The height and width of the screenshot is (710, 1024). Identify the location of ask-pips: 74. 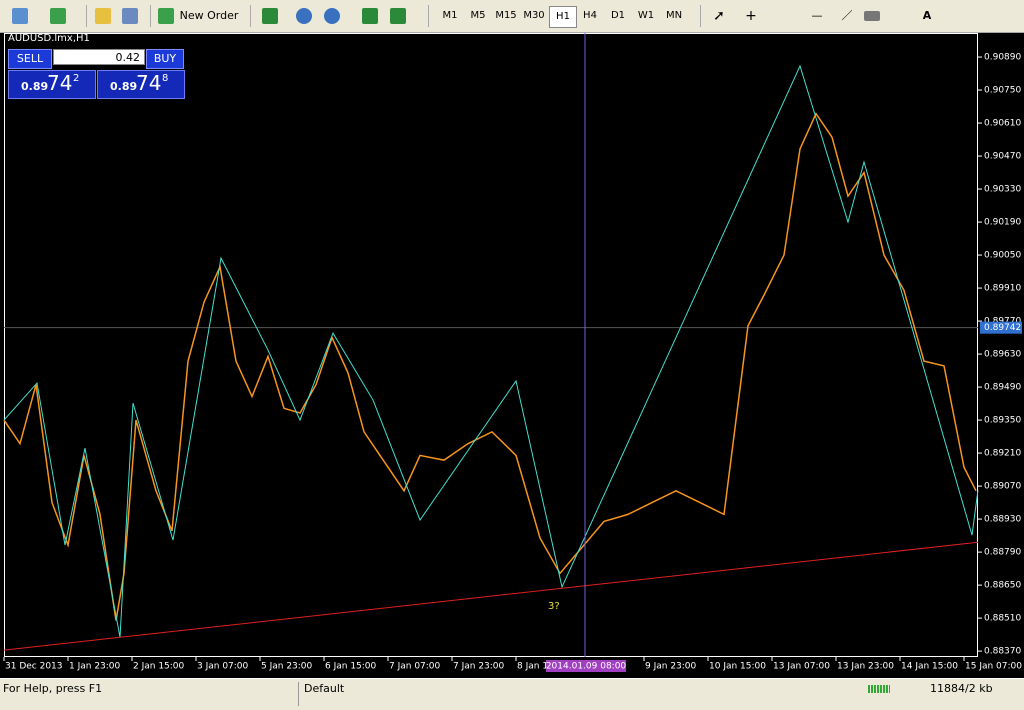
(149, 83).